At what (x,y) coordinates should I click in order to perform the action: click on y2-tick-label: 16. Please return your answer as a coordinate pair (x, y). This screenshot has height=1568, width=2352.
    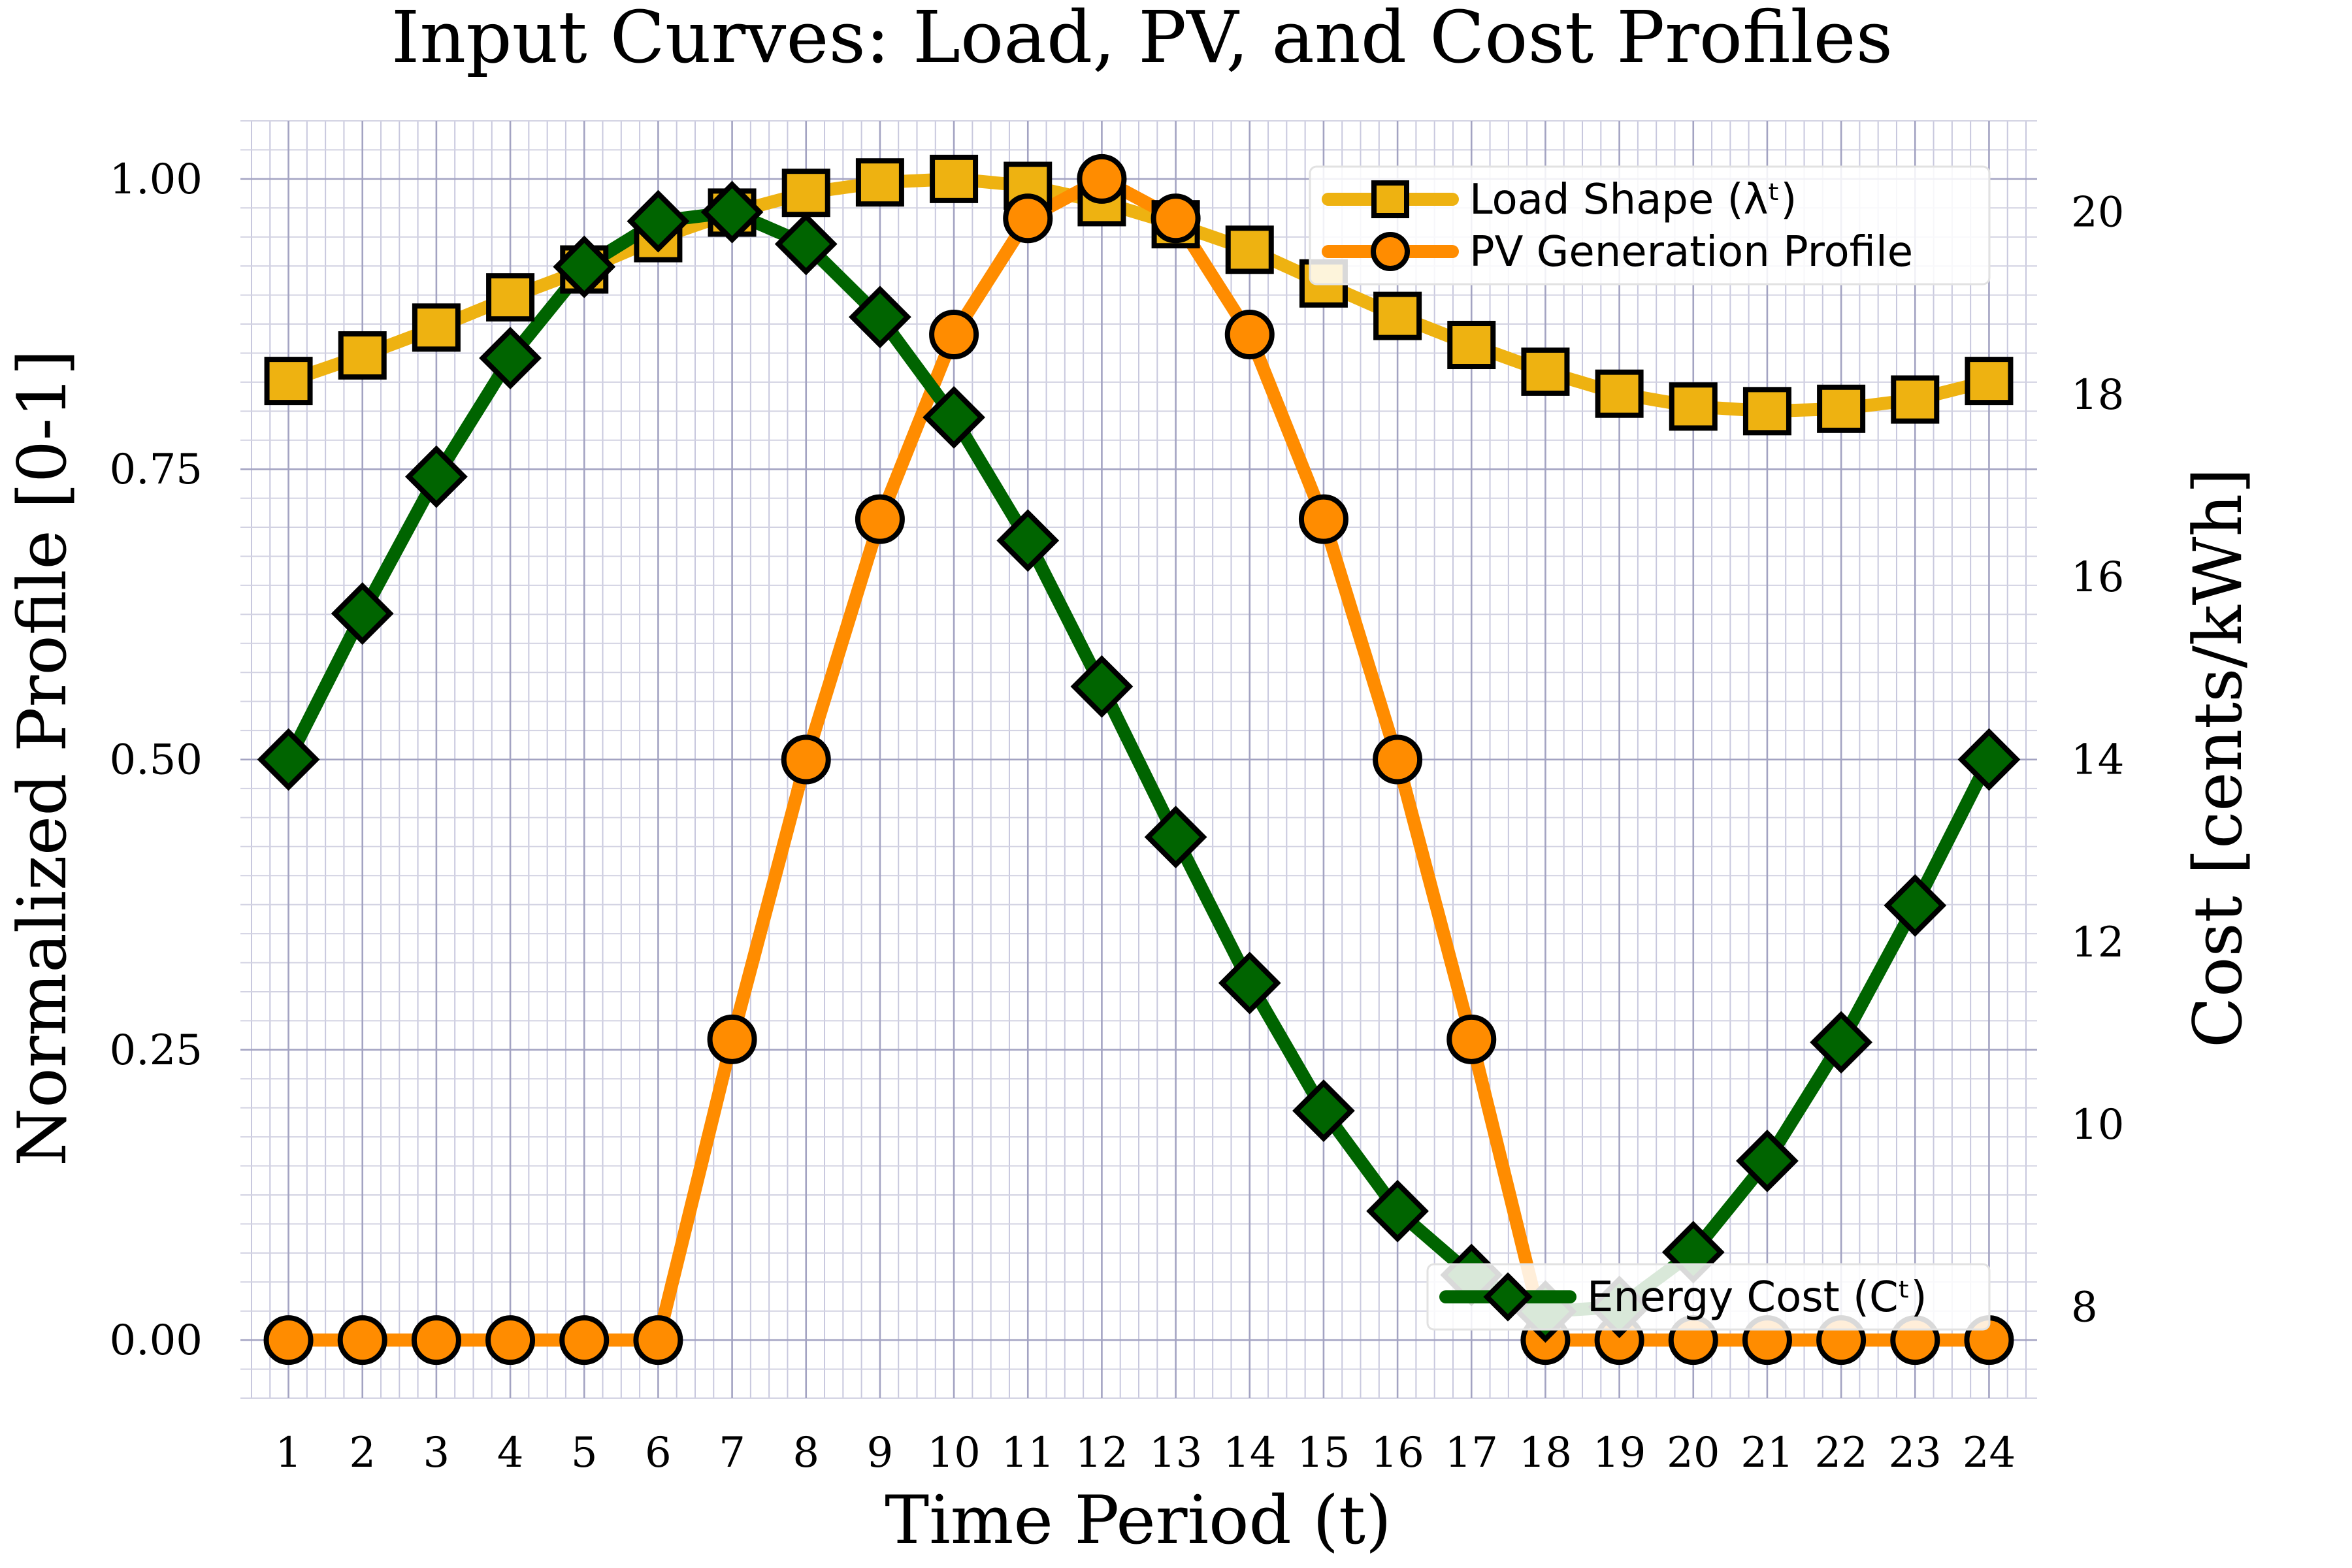
    Looking at the image, I should click on (2097, 577).